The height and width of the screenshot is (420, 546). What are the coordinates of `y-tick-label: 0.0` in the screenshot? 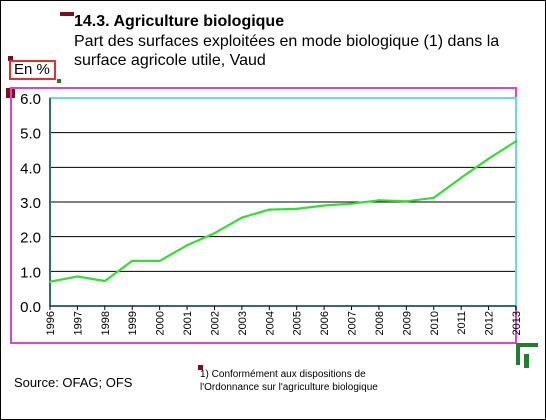 It's located at (30, 307).